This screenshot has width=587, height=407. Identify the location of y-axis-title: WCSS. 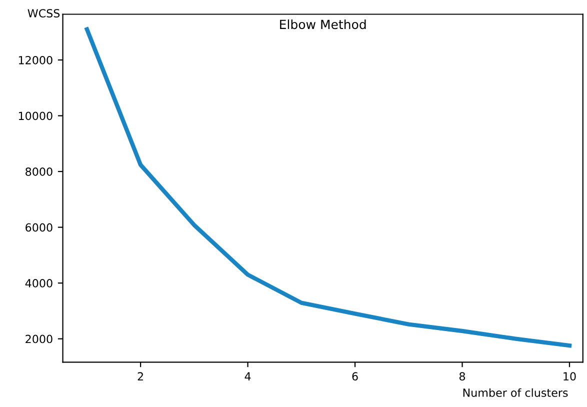
(44, 13).